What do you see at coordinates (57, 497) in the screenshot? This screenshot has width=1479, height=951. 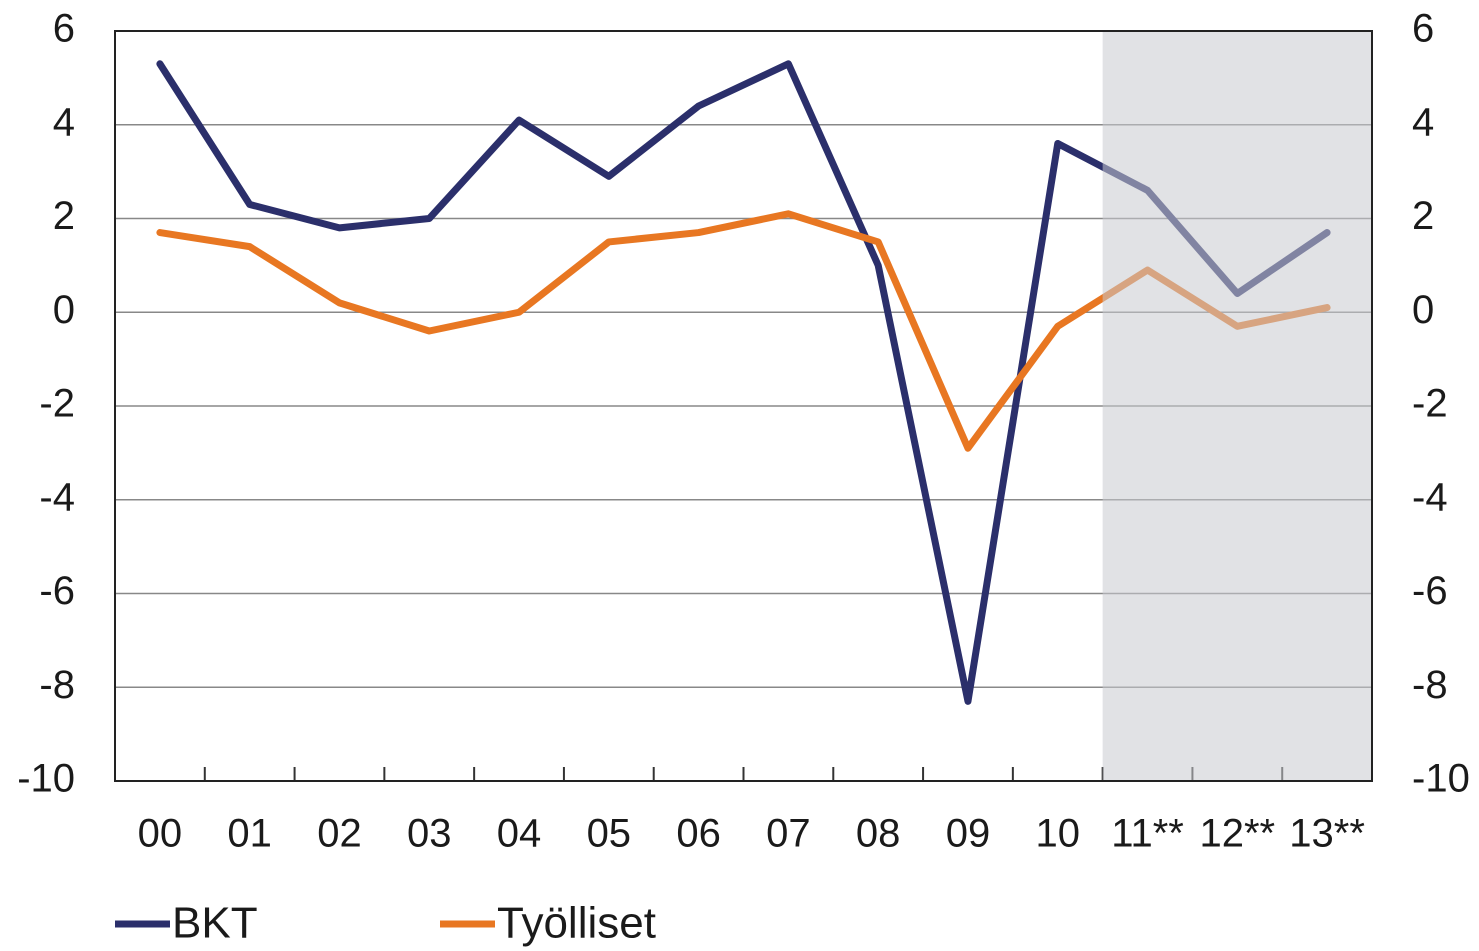 I see `y-tick-label: -4` at bounding box center [57, 497].